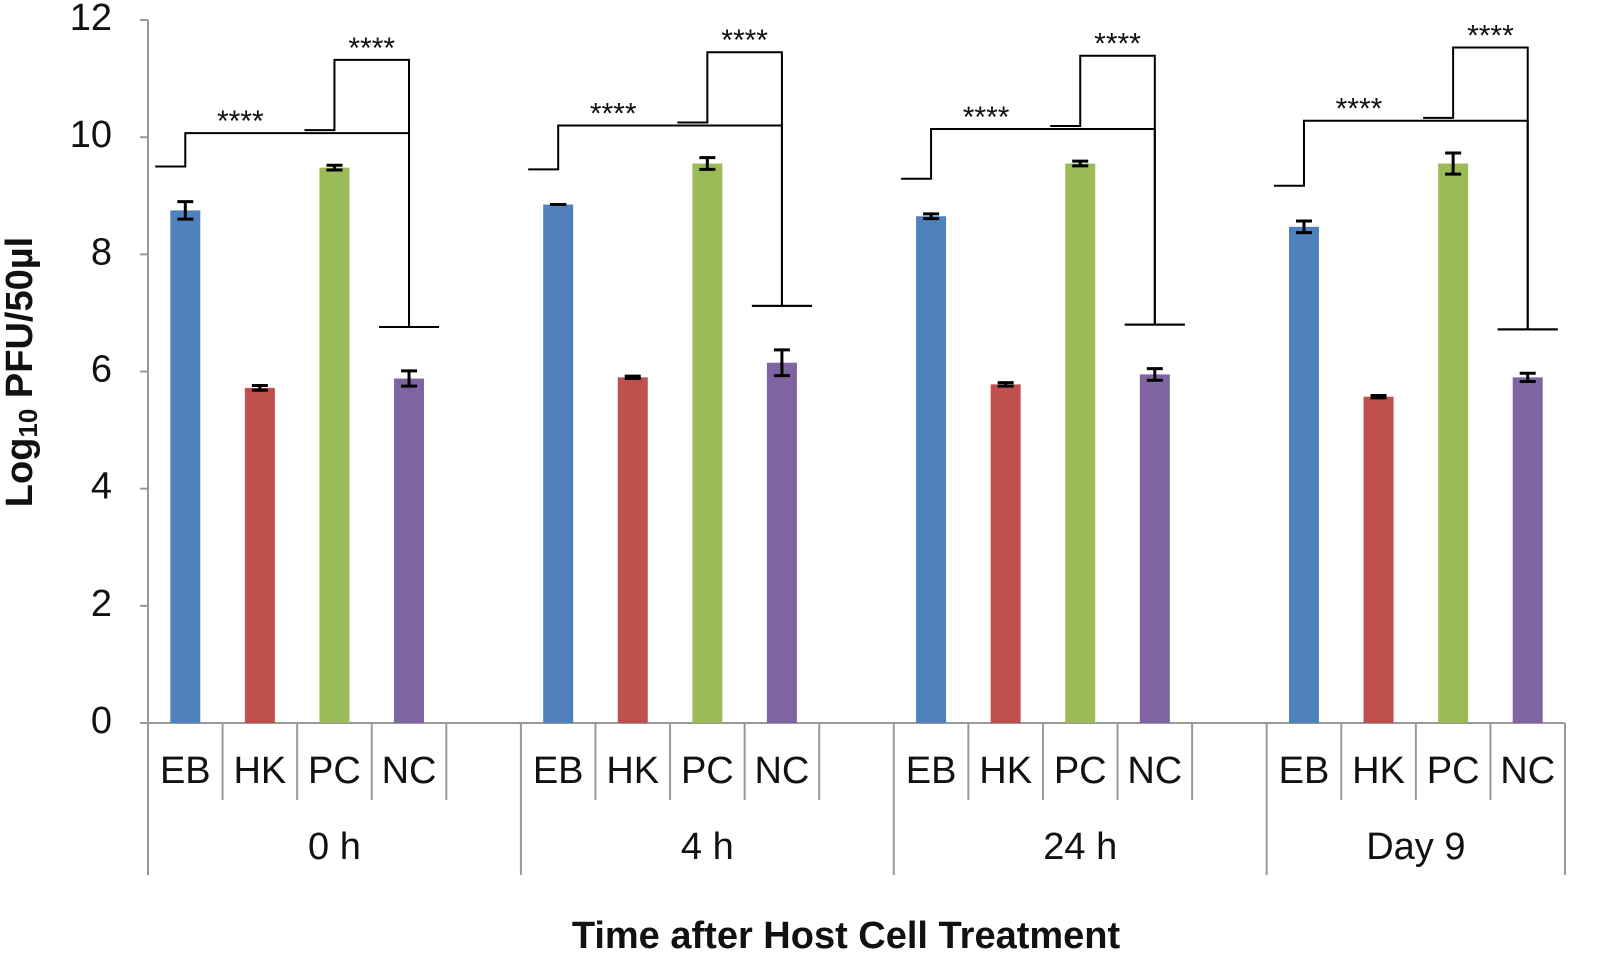 The height and width of the screenshot is (977, 1600). What do you see at coordinates (28, 423) in the screenshot?
I see `y-label-subscript: 10` at bounding box center [28, 423].